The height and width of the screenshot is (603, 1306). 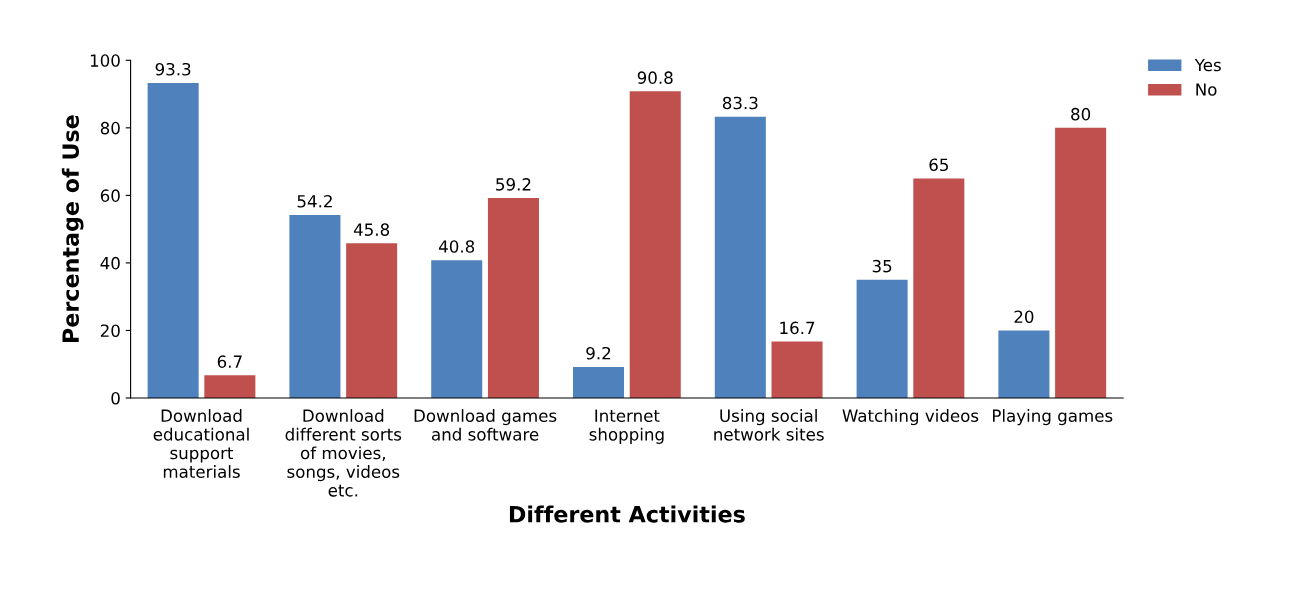 I want to click on data-label: 54.2, so click(x=314, y=201).